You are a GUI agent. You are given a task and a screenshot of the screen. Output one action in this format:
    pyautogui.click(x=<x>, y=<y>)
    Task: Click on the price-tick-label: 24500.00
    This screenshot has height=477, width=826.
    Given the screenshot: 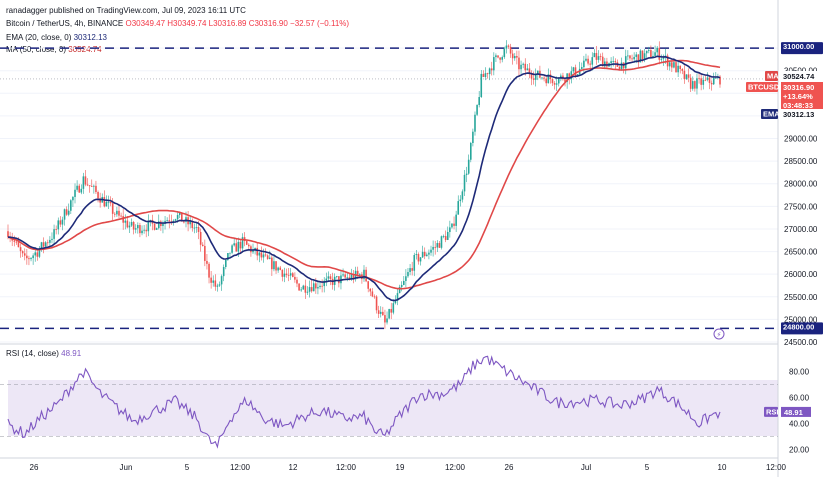 What is the action you would take?
    pyautogui.click(x=801, y=342)
    